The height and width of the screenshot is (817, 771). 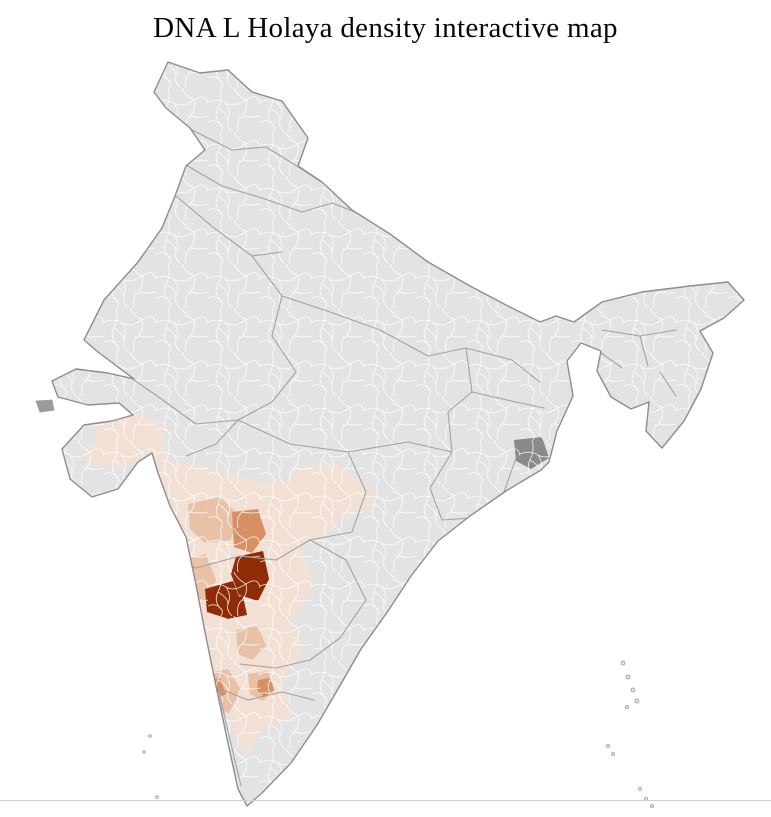 I want to click on bottom-divider, so click(x=385, y=800).